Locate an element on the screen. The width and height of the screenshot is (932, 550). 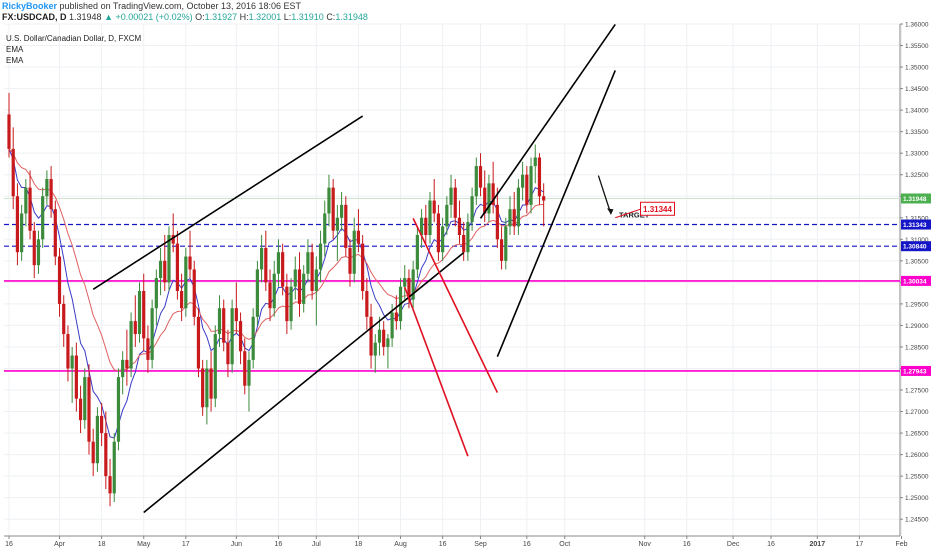
price-tick-label: 1.25500 is located at coordinates (917, 477).